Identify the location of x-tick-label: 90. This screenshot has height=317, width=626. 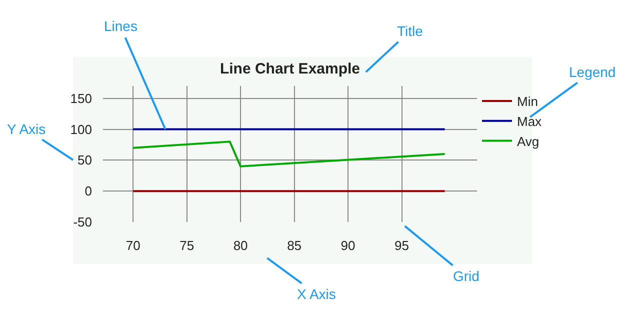
(348, 245).